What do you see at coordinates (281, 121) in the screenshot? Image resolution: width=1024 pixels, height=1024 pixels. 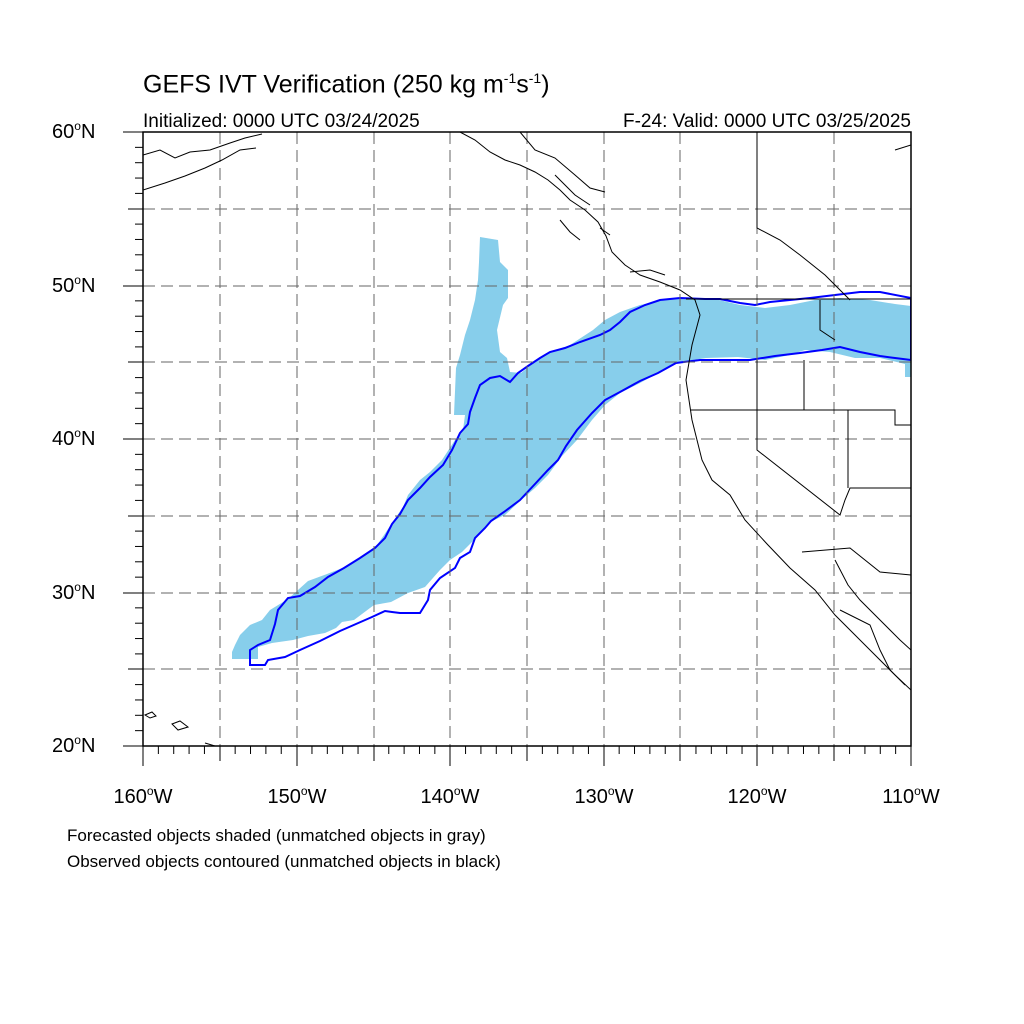 I see `initialized-time: Initialized: 0000 UTC 03/24/2025` at bounding box center [281, 121].